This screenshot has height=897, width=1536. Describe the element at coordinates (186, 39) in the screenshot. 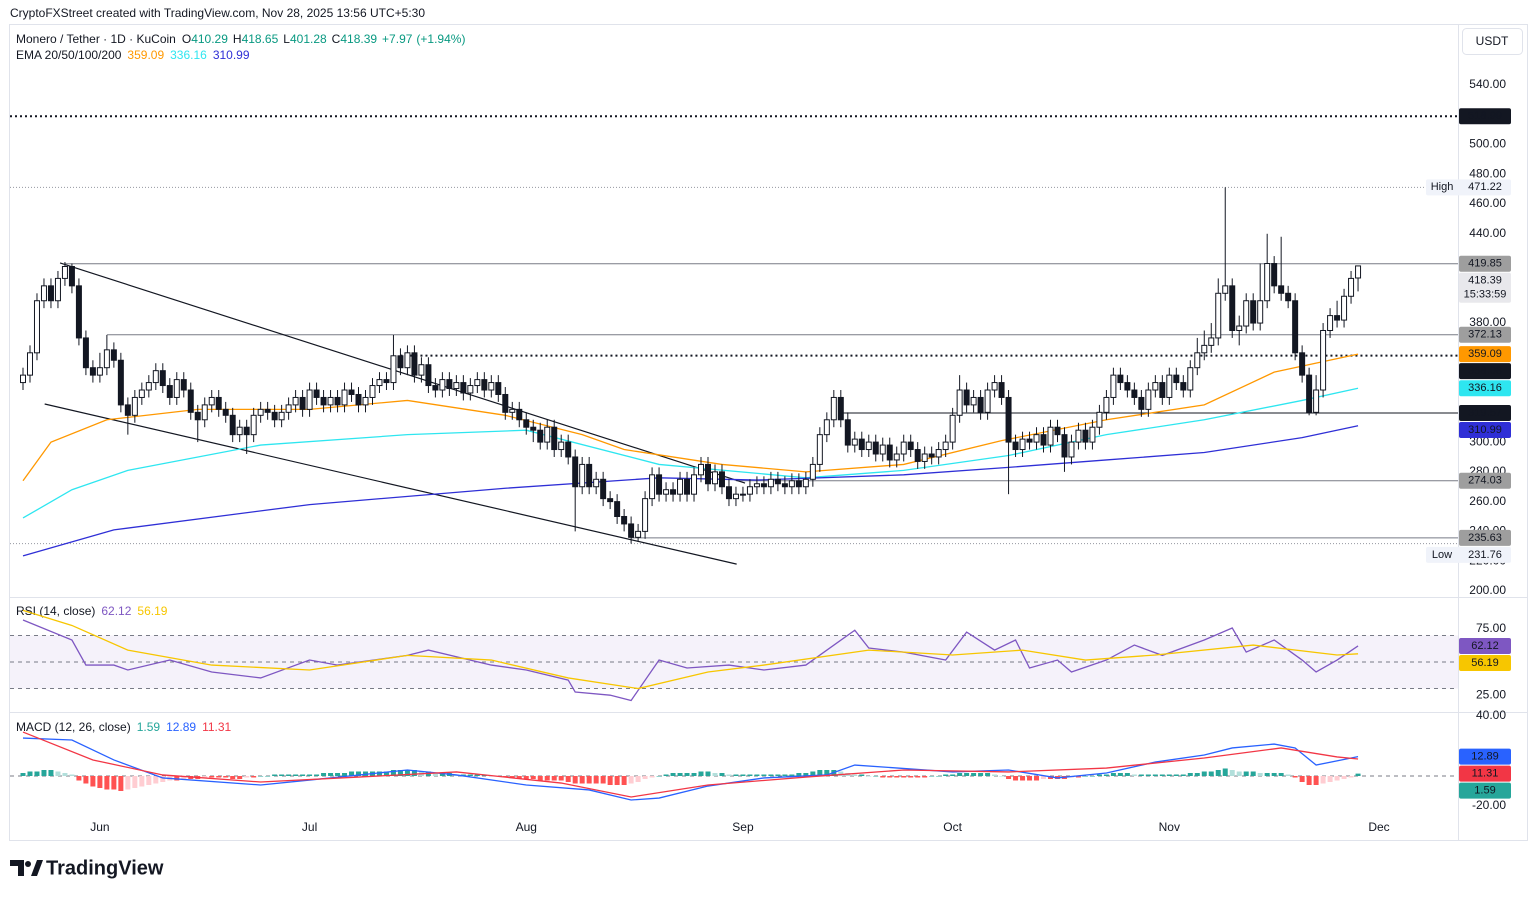

I see `ohlc-label: O` at that location.